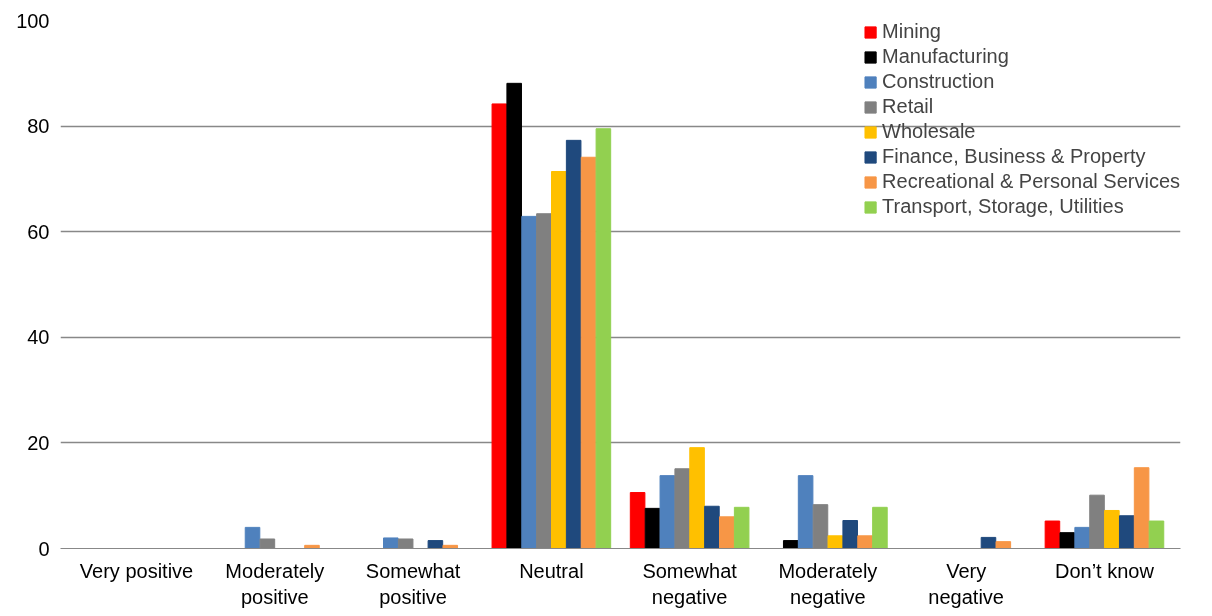  What do you see at coordinates (38, 337) in the screenshot?
I see `y-tick-label: 40` at bounding box center [38, 337].